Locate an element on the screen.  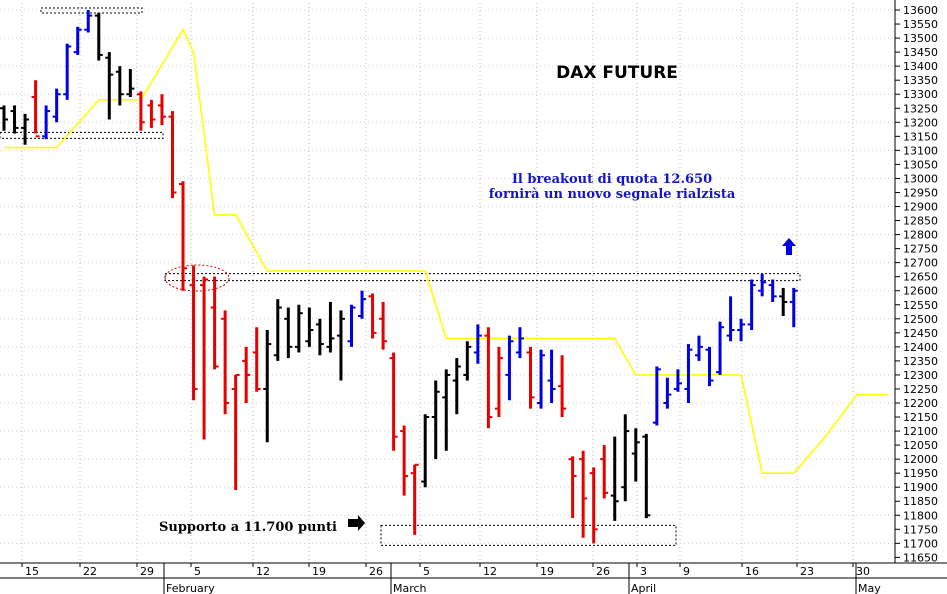
y-tick-label: 13150 is located at coordinates (920, 136).